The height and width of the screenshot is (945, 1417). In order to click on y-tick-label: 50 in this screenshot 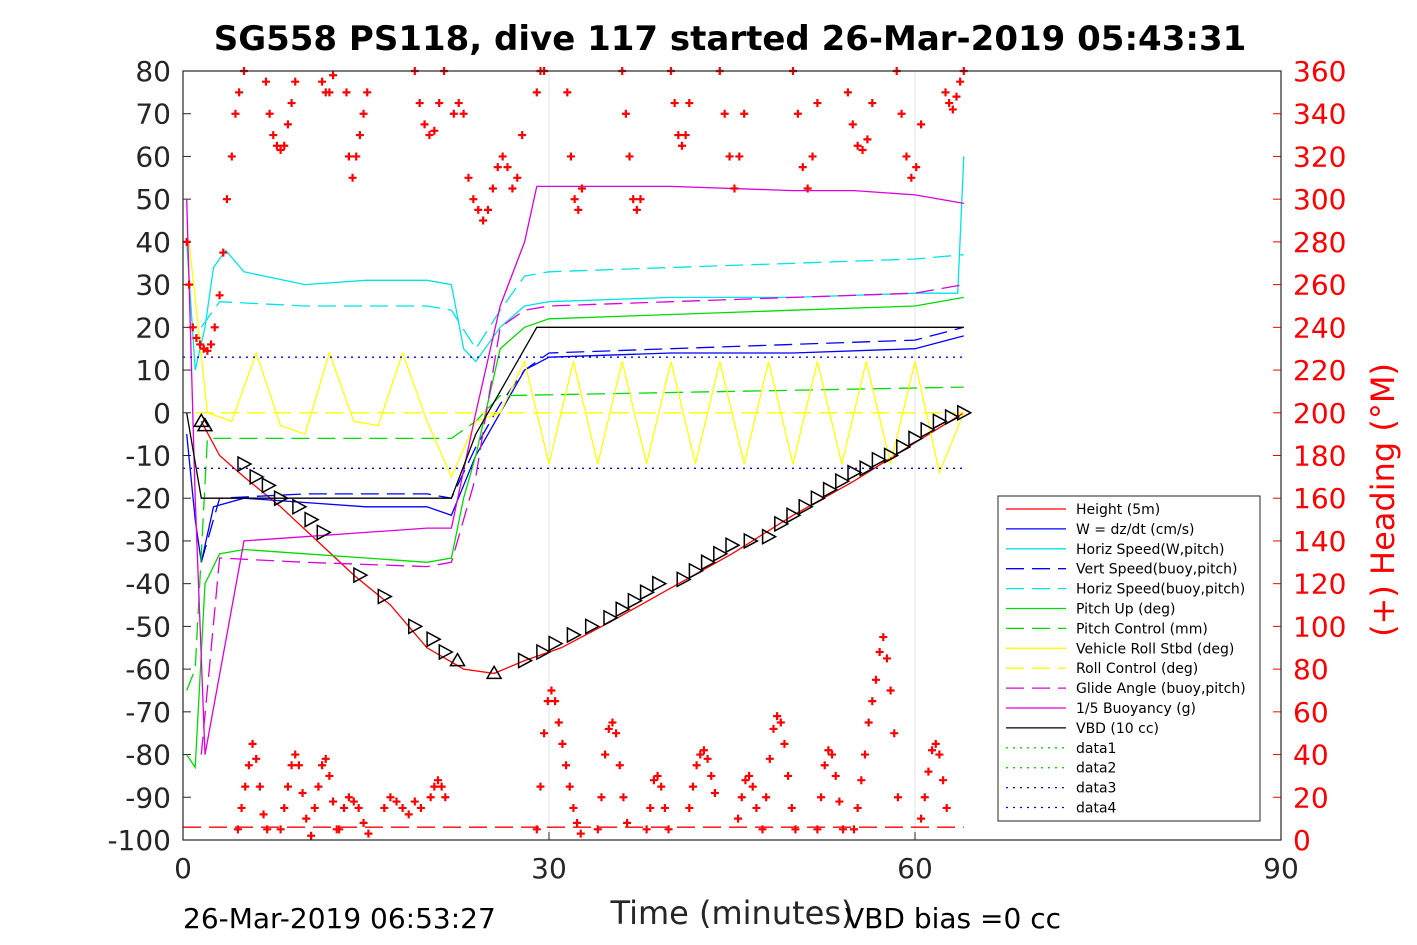, I will do `click(153, 199)`.